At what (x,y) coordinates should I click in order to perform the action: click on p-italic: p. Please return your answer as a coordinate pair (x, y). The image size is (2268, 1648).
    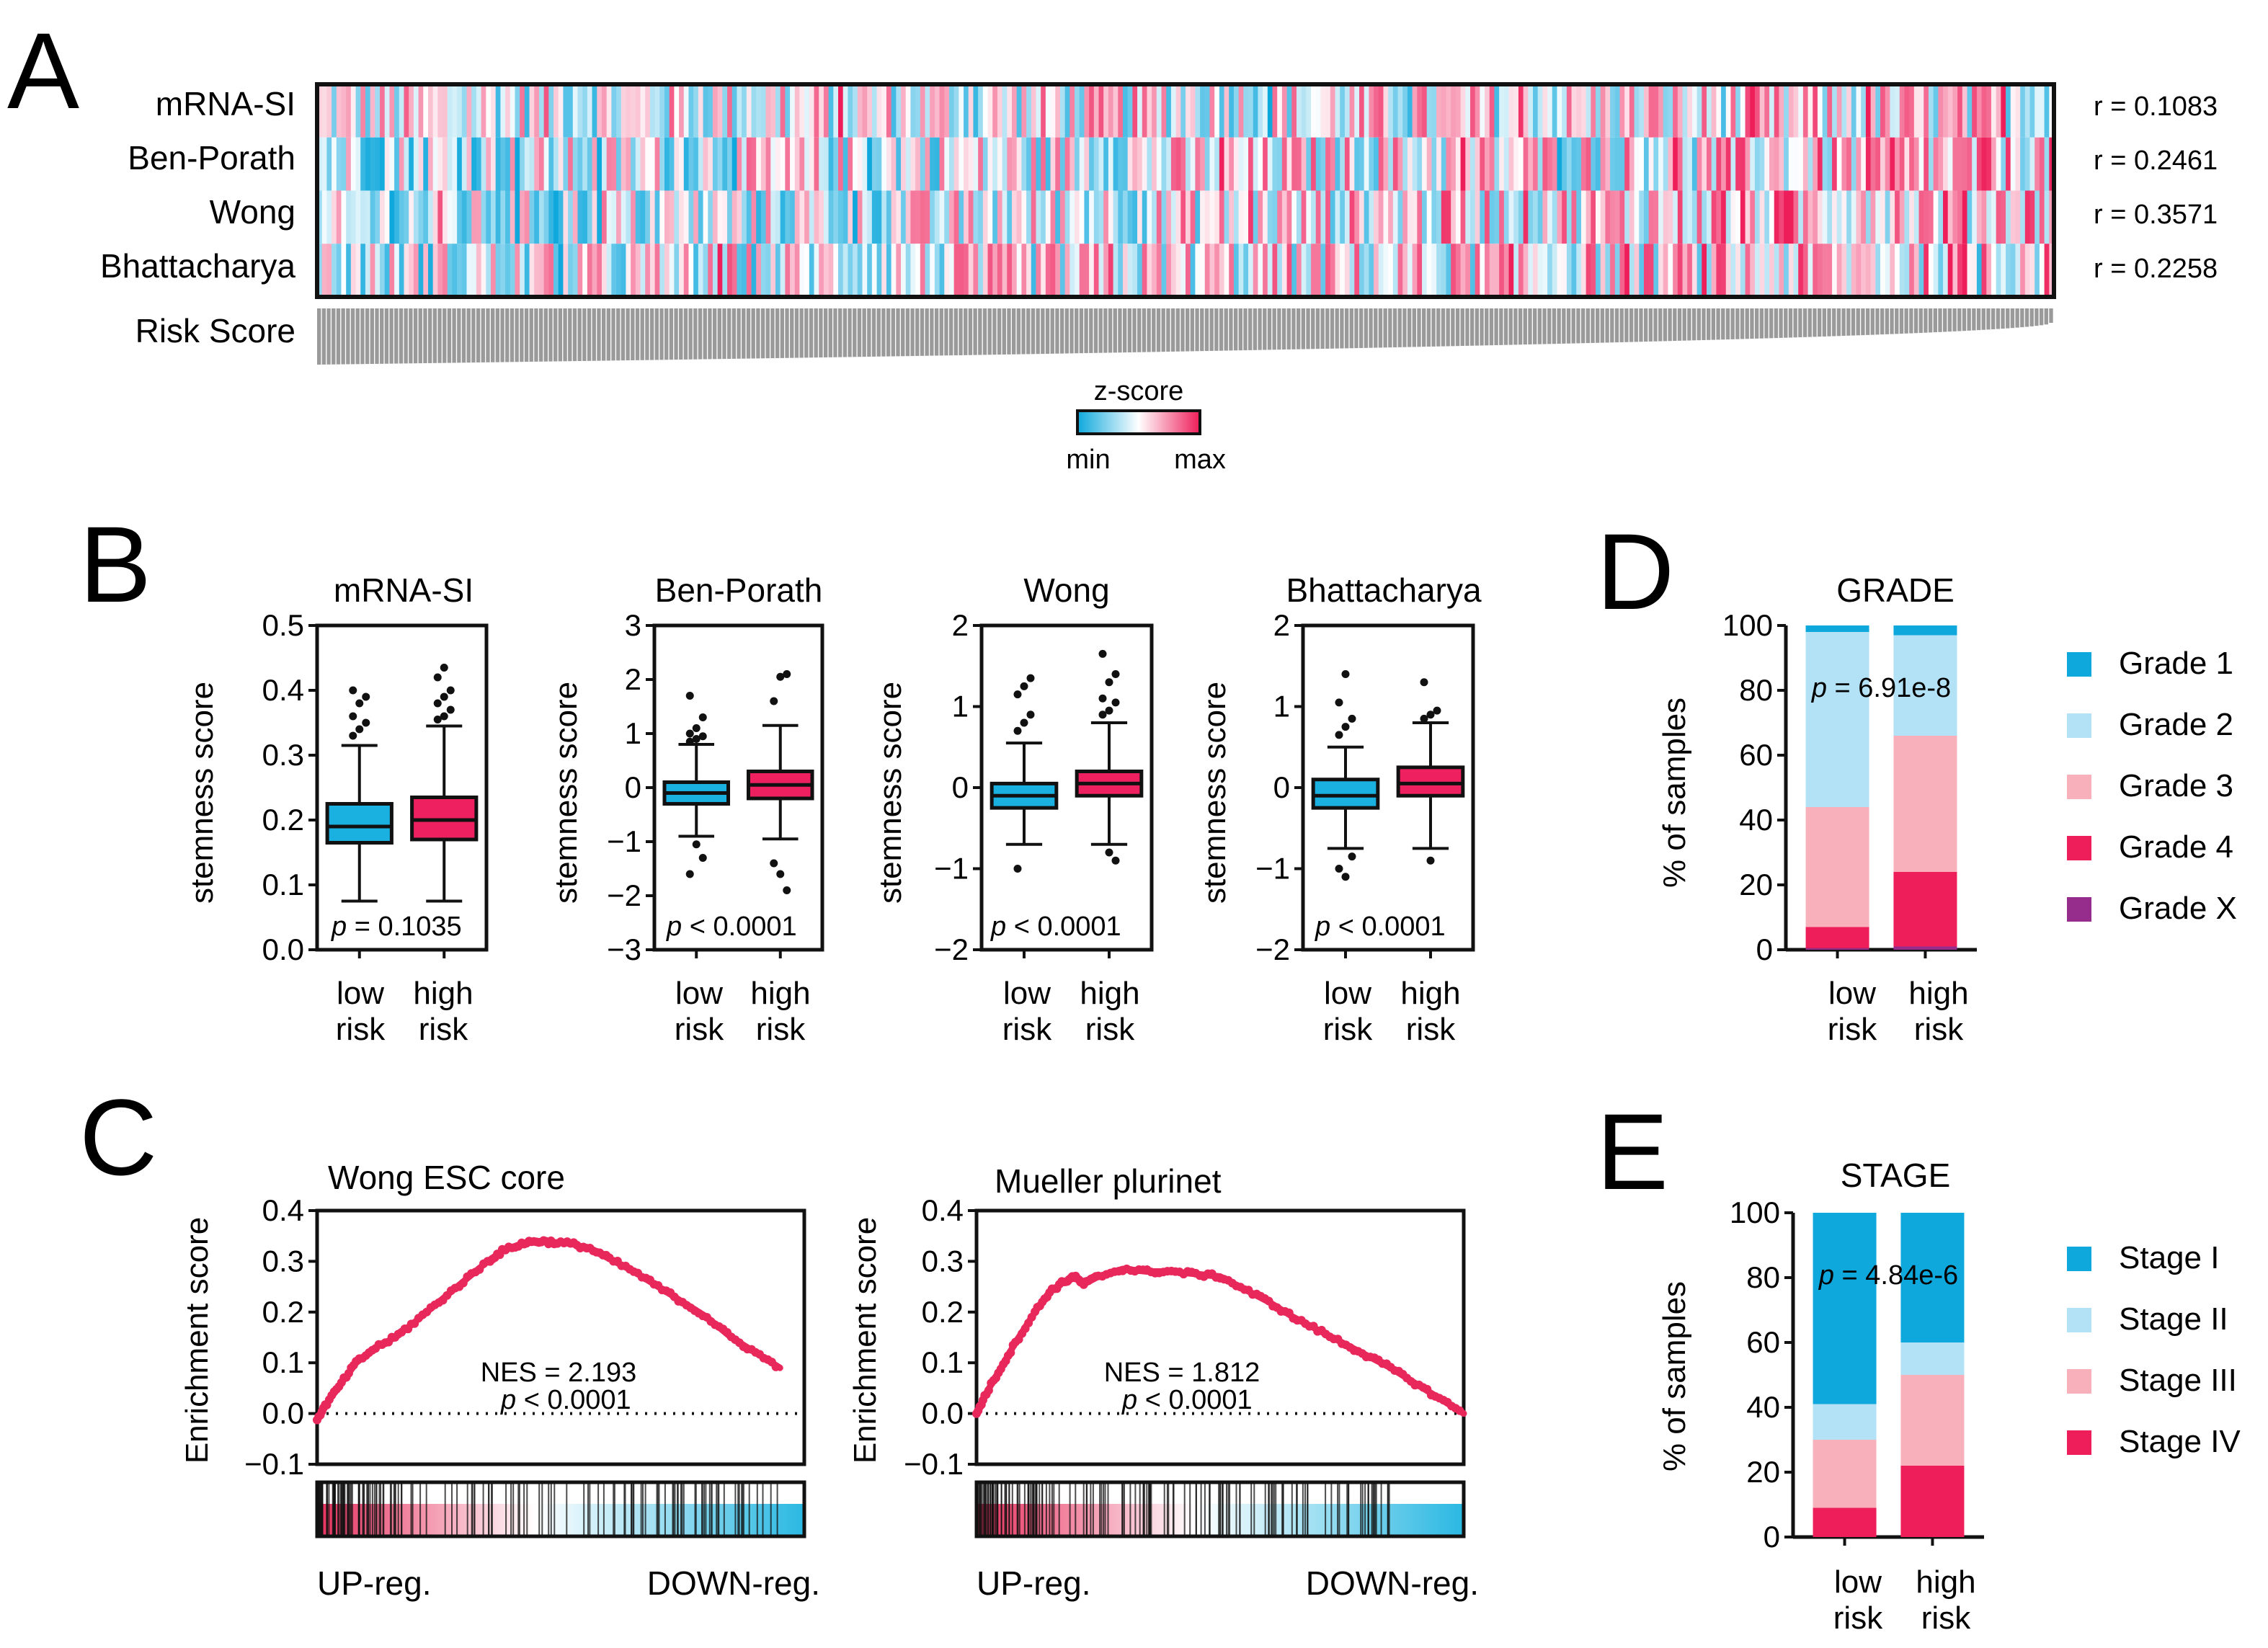
    Looking at the image, I should click on (674, 927).